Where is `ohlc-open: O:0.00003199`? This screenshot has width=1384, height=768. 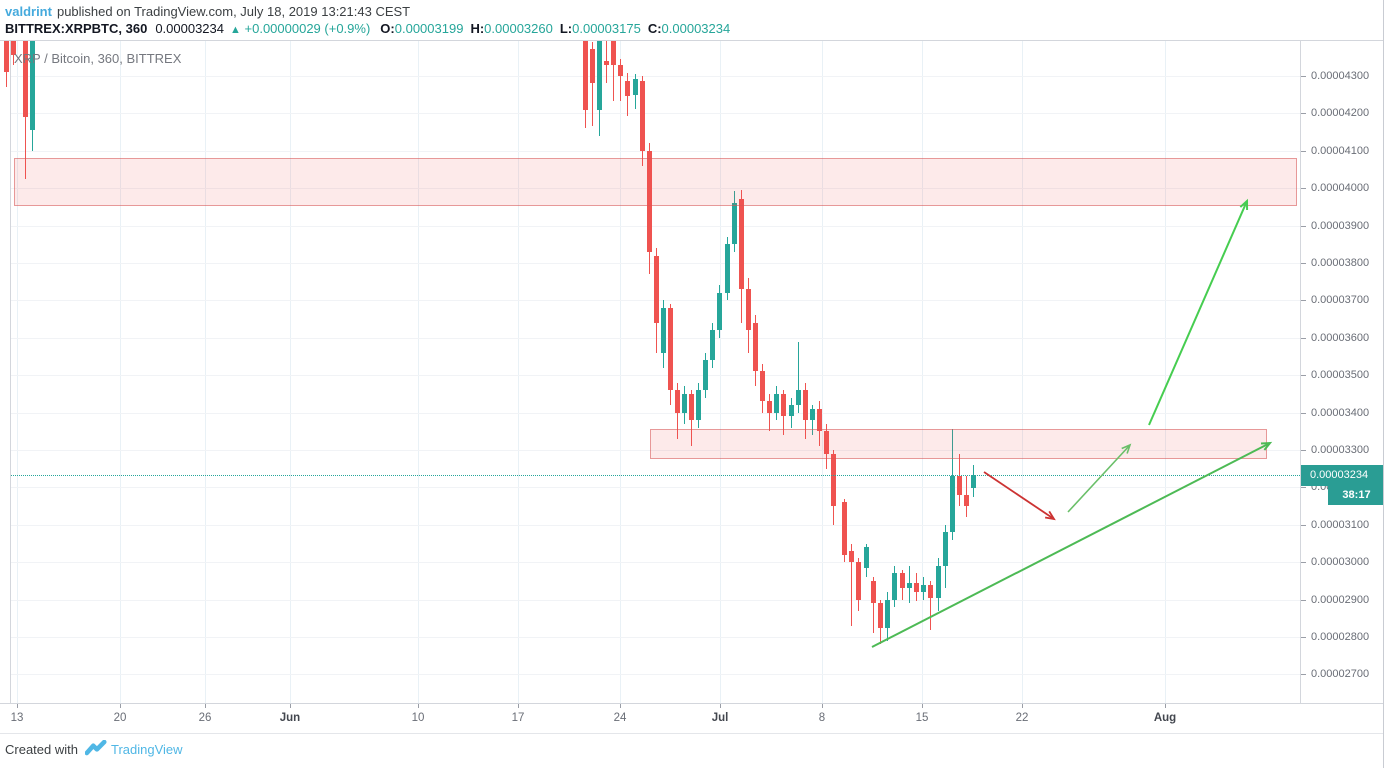
ohlc-open: O:0.00003199 is located at coordinates (422, 28).